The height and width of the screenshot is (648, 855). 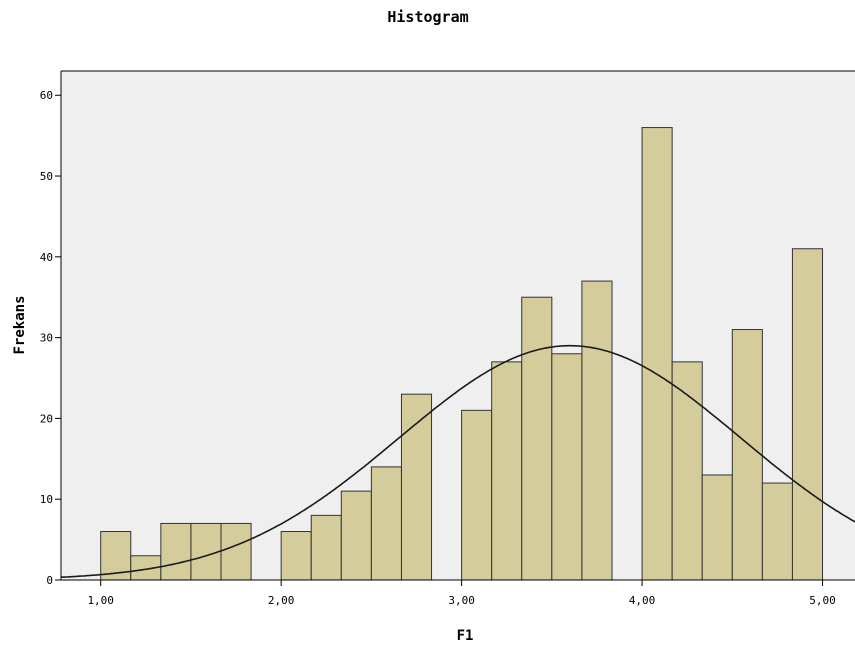 I want to click on y-tick-label: 60, so click(x=46, y=95).